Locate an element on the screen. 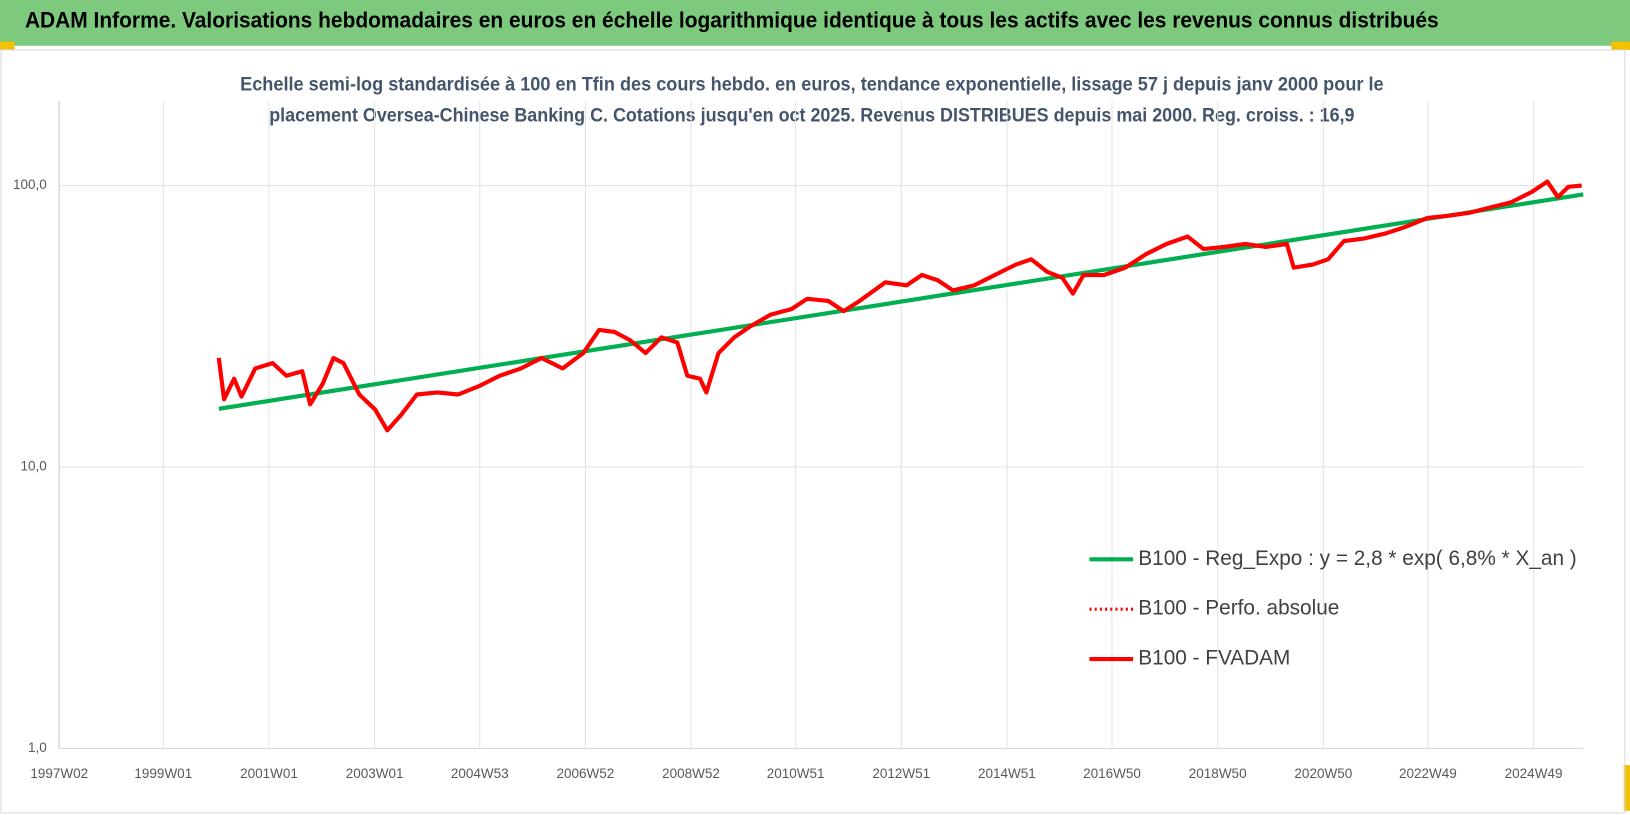 Image resolution: width=1630 pixels, height=815 pixels. x-tick-label: 2003W01 is located at coordinates (375, 773).